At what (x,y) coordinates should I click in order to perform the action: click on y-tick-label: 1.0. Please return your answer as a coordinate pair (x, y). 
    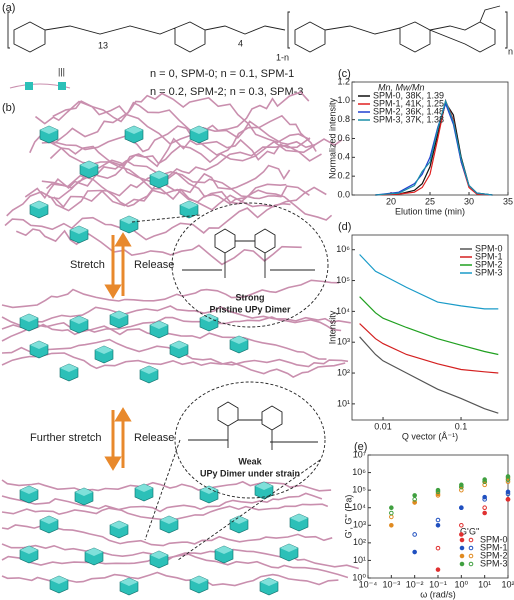
    Looking at the image, I should click on (343, 100).